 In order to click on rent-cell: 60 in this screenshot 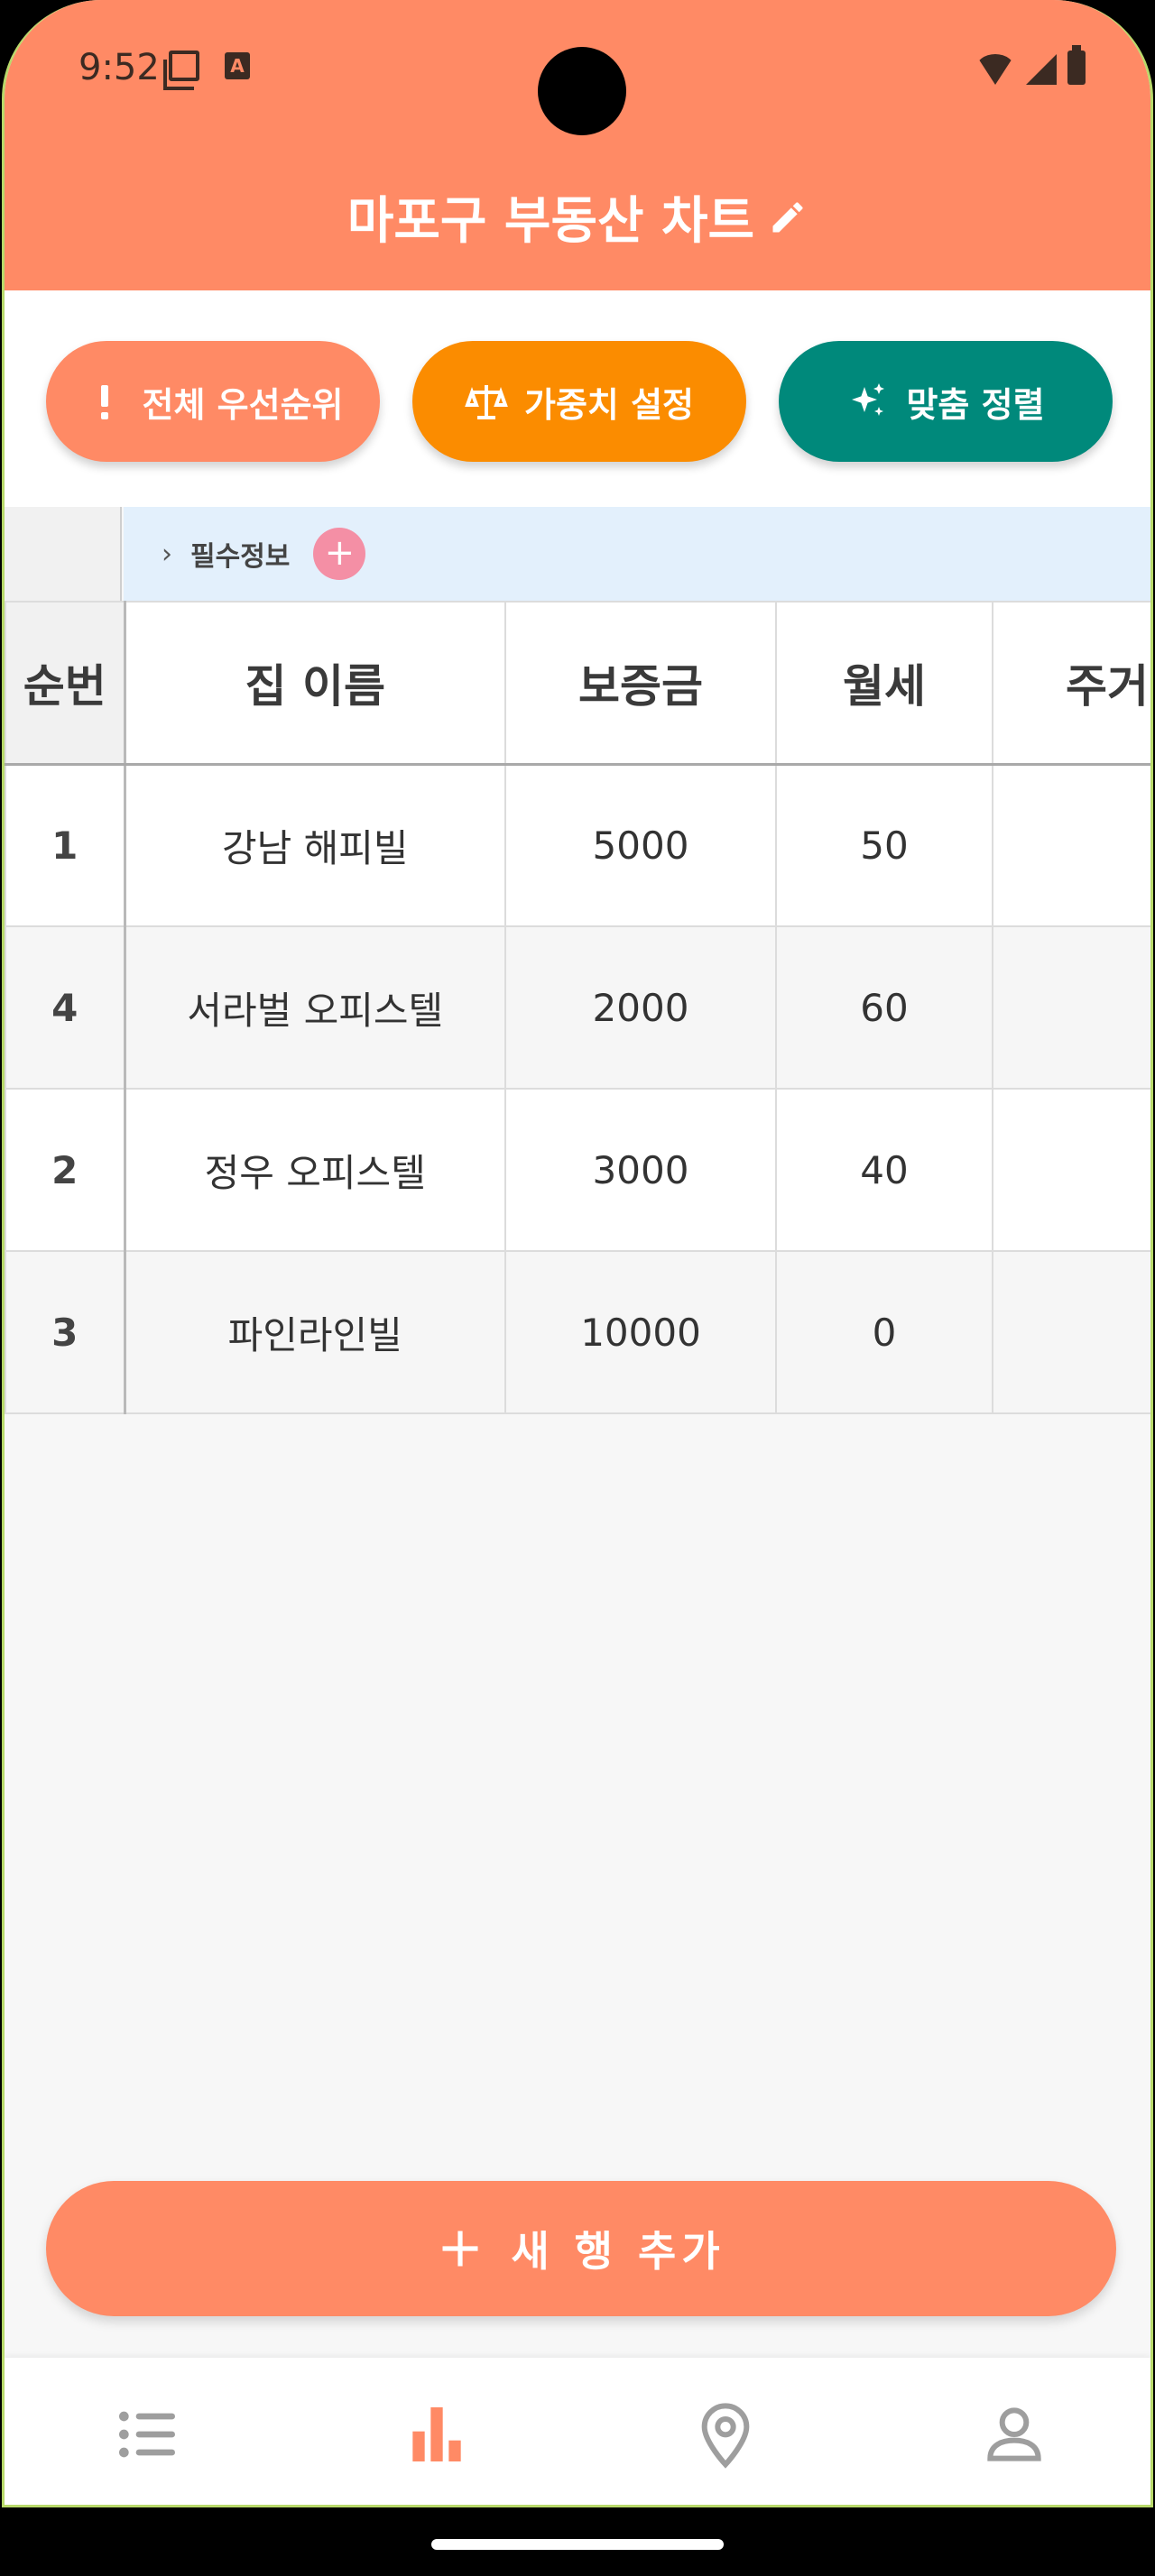, I will do `click(884, 1008)`.